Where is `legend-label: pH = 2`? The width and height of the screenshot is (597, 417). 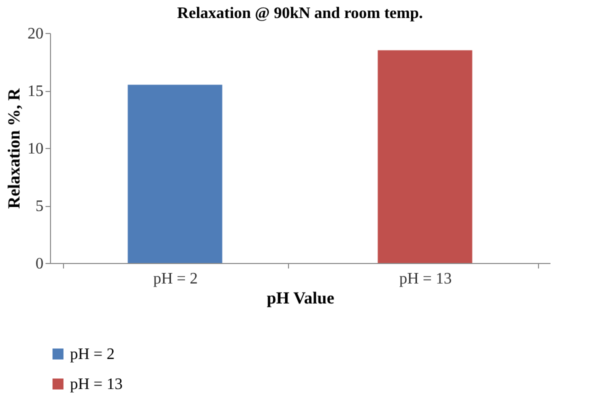 legend-label: pH = 2 is located at coordinates (92, 354).